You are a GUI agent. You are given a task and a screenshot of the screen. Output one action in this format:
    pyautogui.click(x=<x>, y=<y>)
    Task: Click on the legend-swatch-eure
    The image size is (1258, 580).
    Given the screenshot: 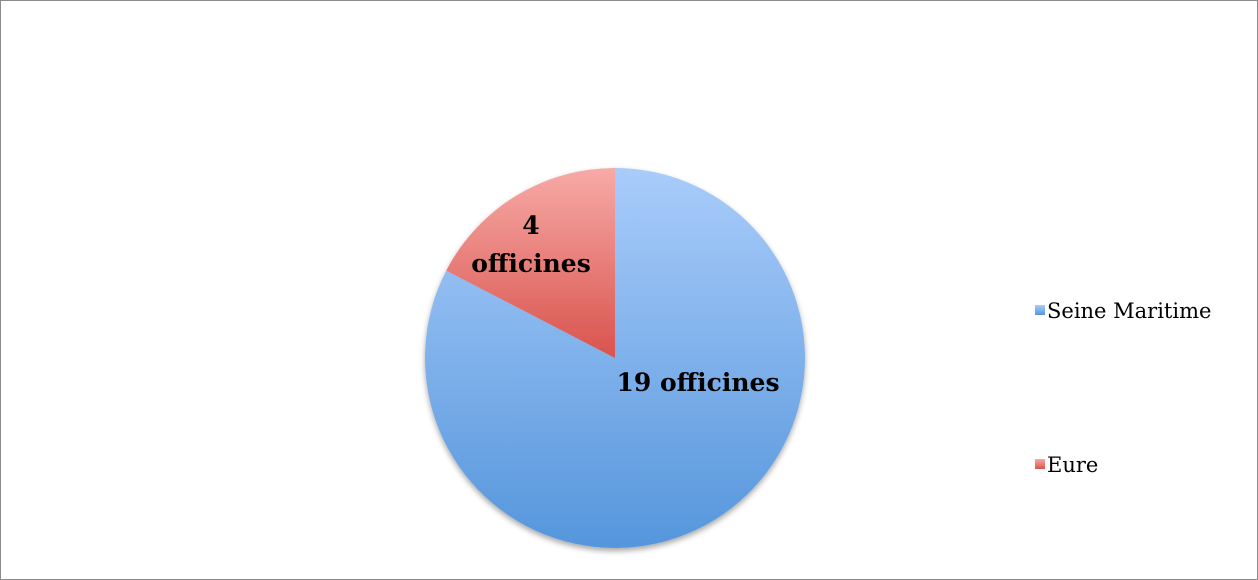 What is the action you would take?
    pyautogui.click(x=1040, y=464)
    